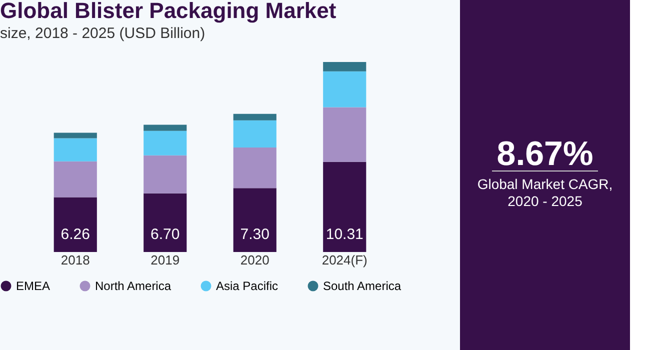  Describe the element at coordinates (362, 286) in the screenshot. I see `legend-label: South America` at that location.